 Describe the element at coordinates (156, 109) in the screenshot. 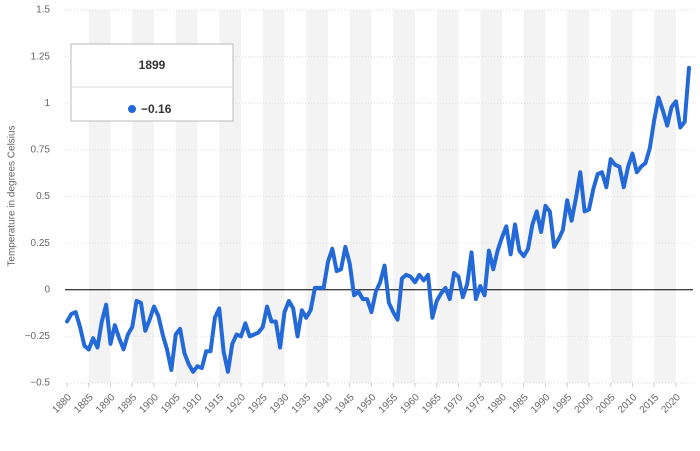

I see `tooltip-value: −0.16` at that location.